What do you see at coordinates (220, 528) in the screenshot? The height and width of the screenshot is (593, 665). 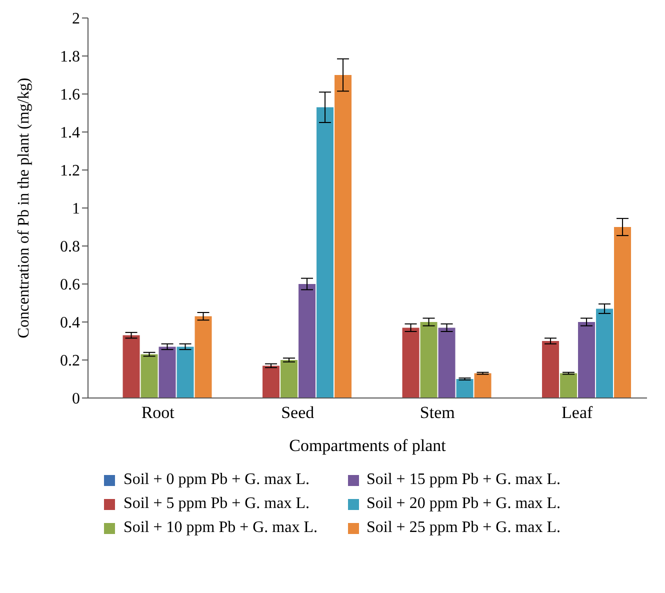 I see `legend-label: Soil + 10 ppm Pb + G. max L.` at bounding box center [220, 528].